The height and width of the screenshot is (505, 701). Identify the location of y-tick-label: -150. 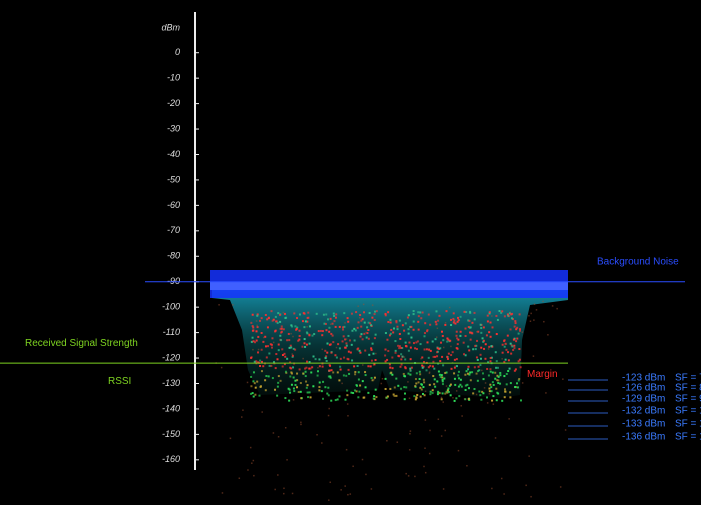
(171, 434).